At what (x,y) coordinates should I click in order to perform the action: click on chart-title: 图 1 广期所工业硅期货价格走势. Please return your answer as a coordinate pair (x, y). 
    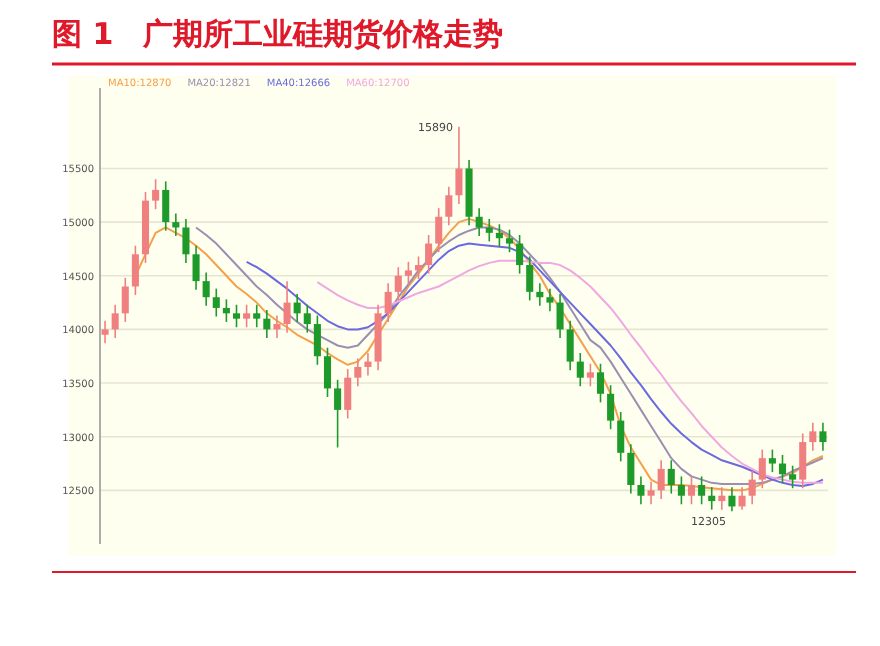
    Looking at the image, I should click on (278, 34).